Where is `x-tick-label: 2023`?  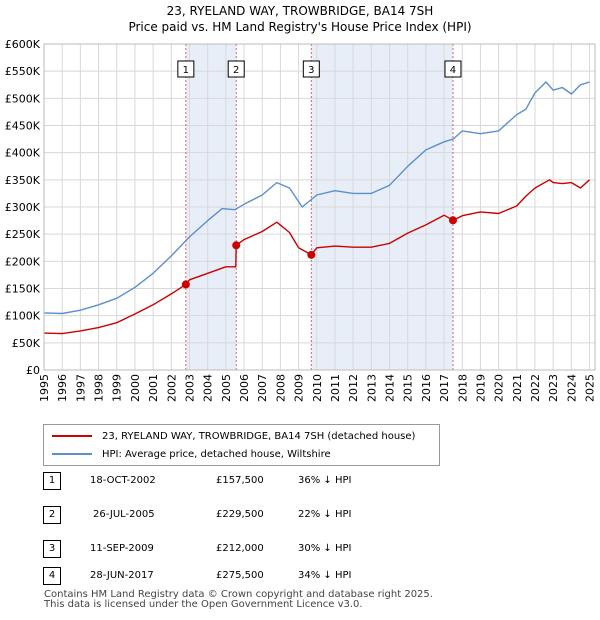
x-tick-label: 2023 is located at coordinates (553, 388).